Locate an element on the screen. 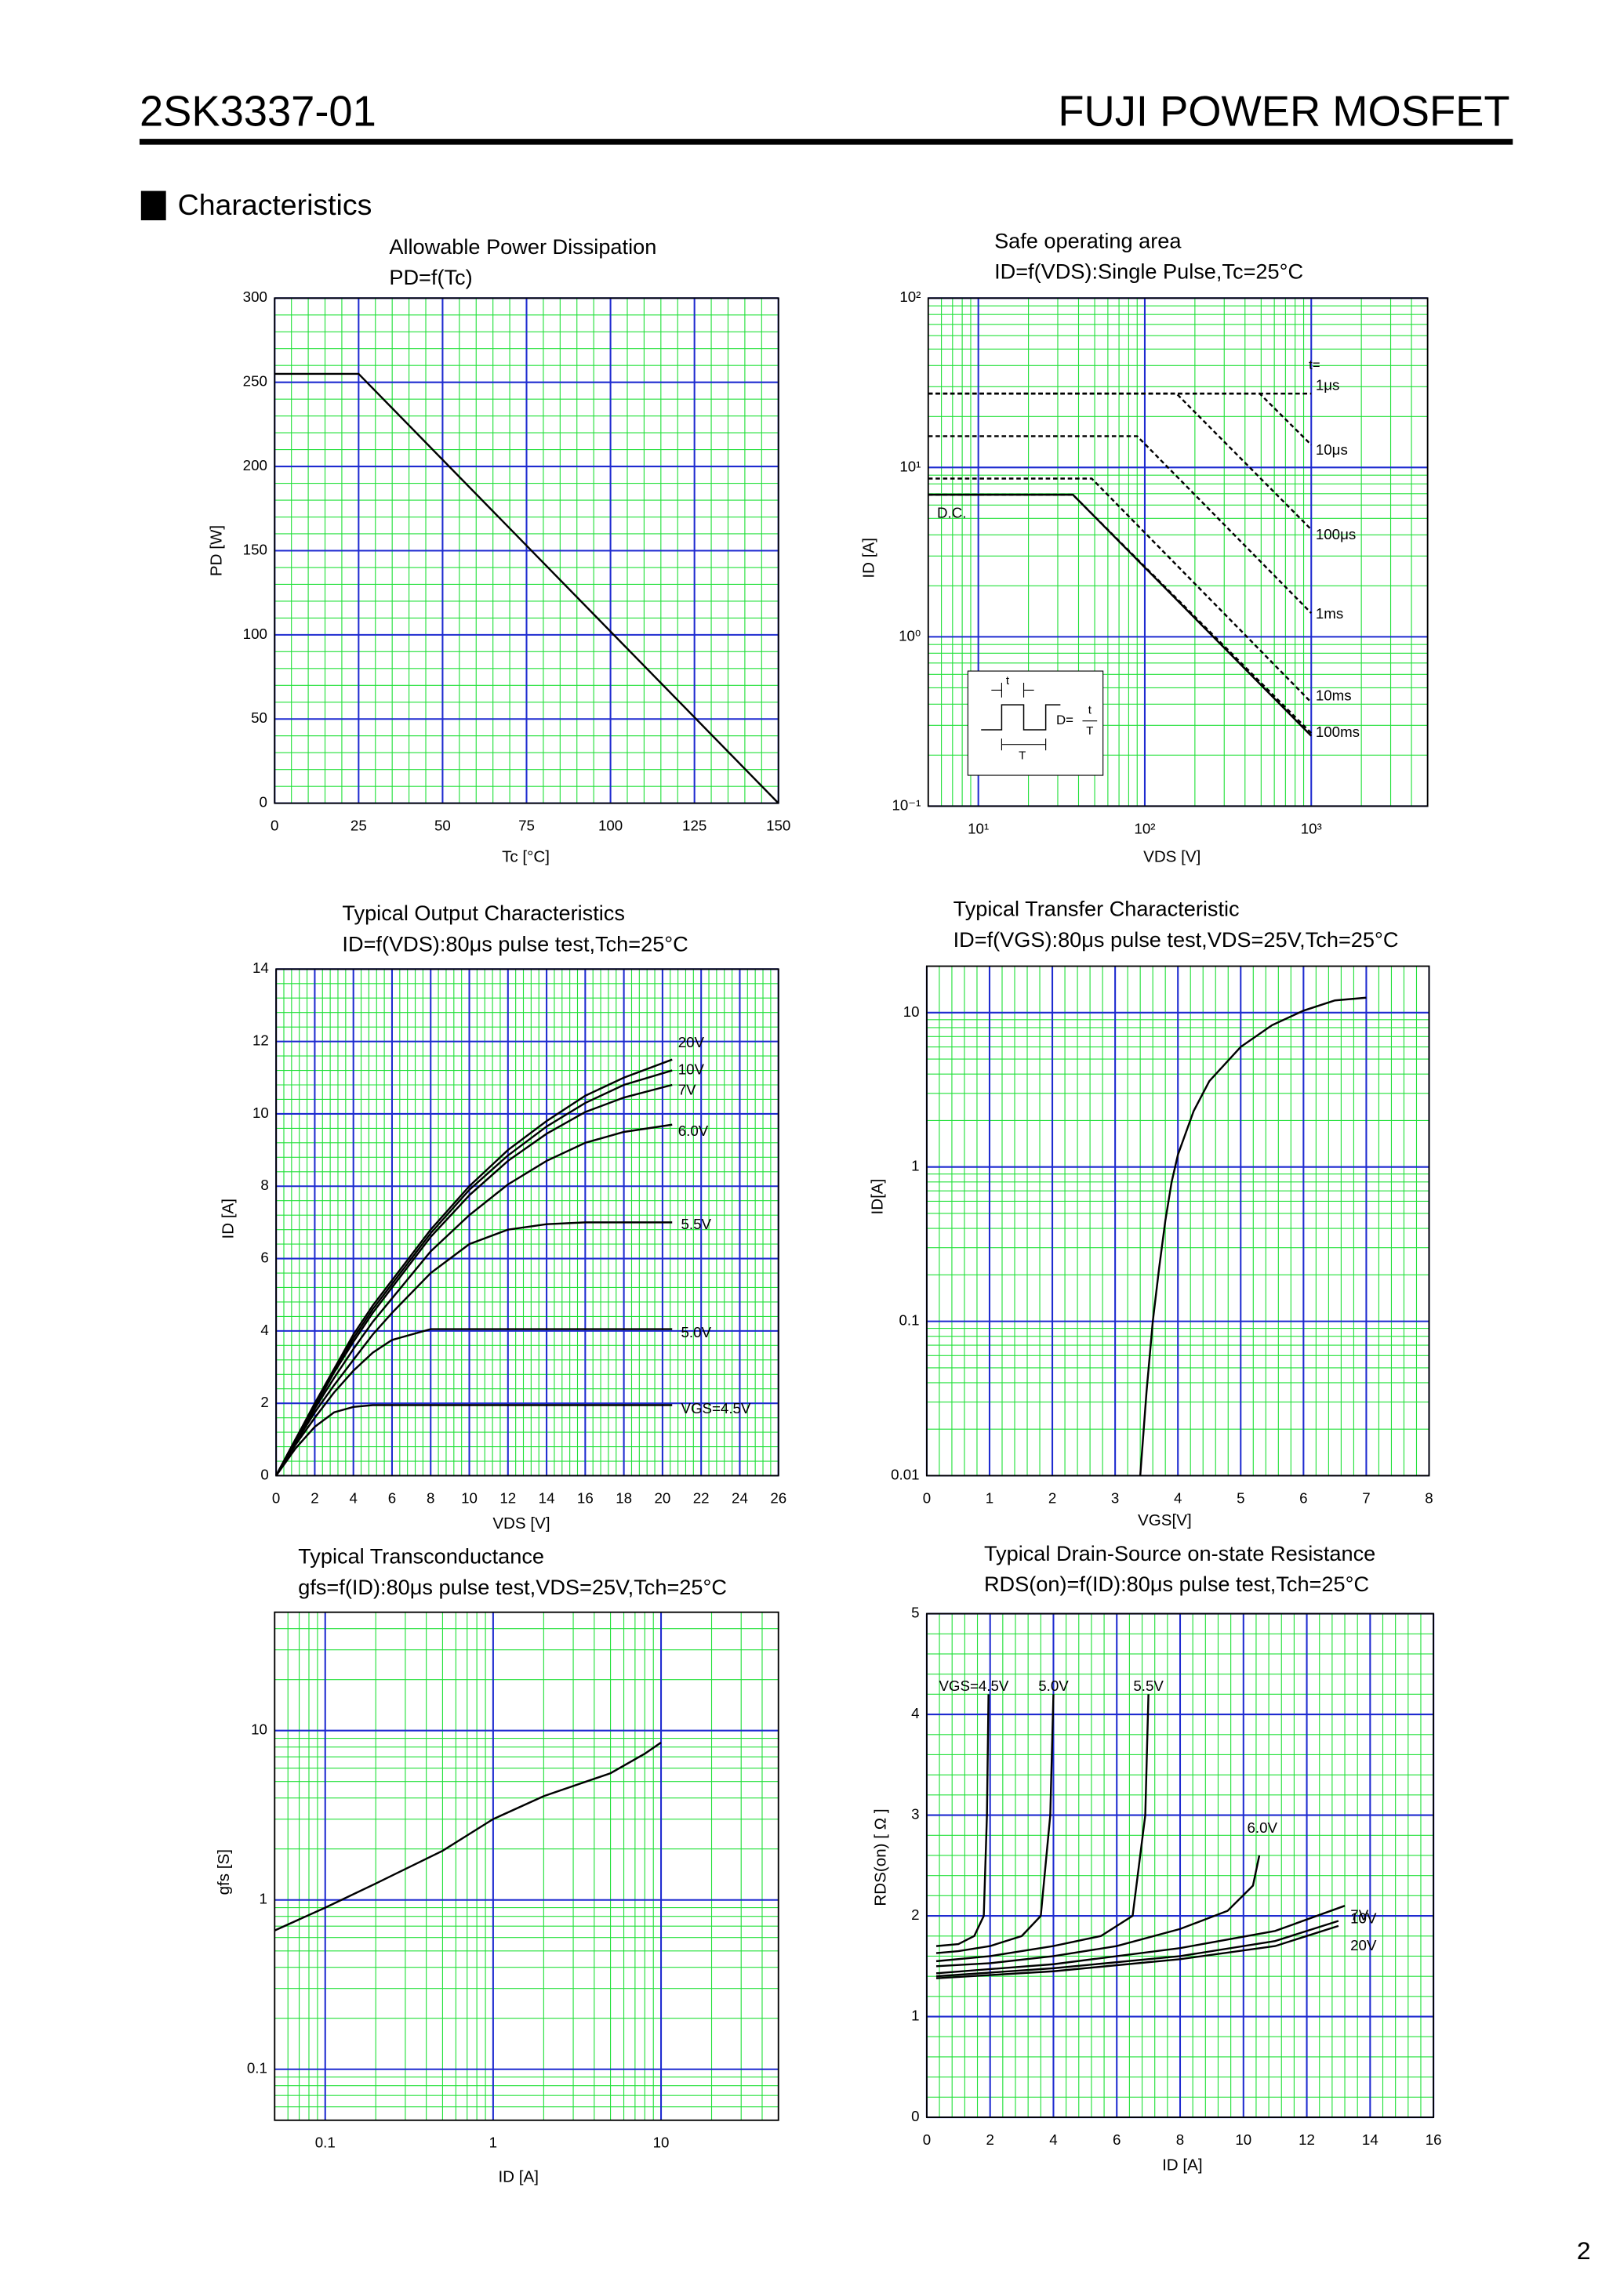  annotation: t= is located at coordinates (1314, 364).